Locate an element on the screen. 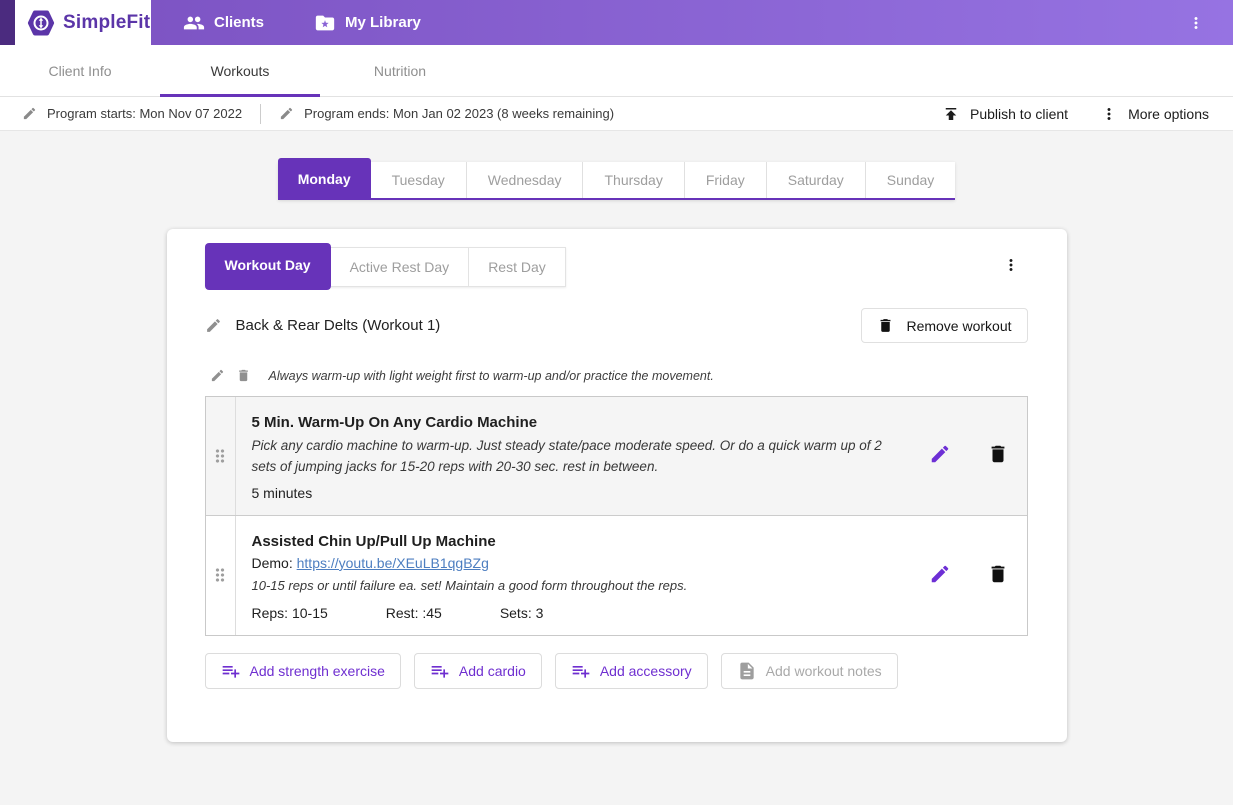 The image size is (1233, 805). nav-clients-label: Clients is located at coordinates (239, 22).